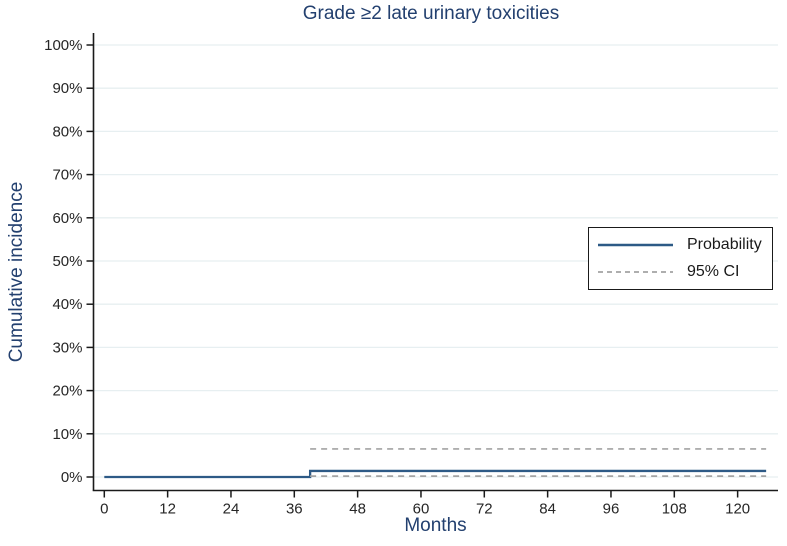  What do you see at coordinates (484, 509) in the screenshot?
I see `x-tick-label: 72` at bounding box center [484, 509].